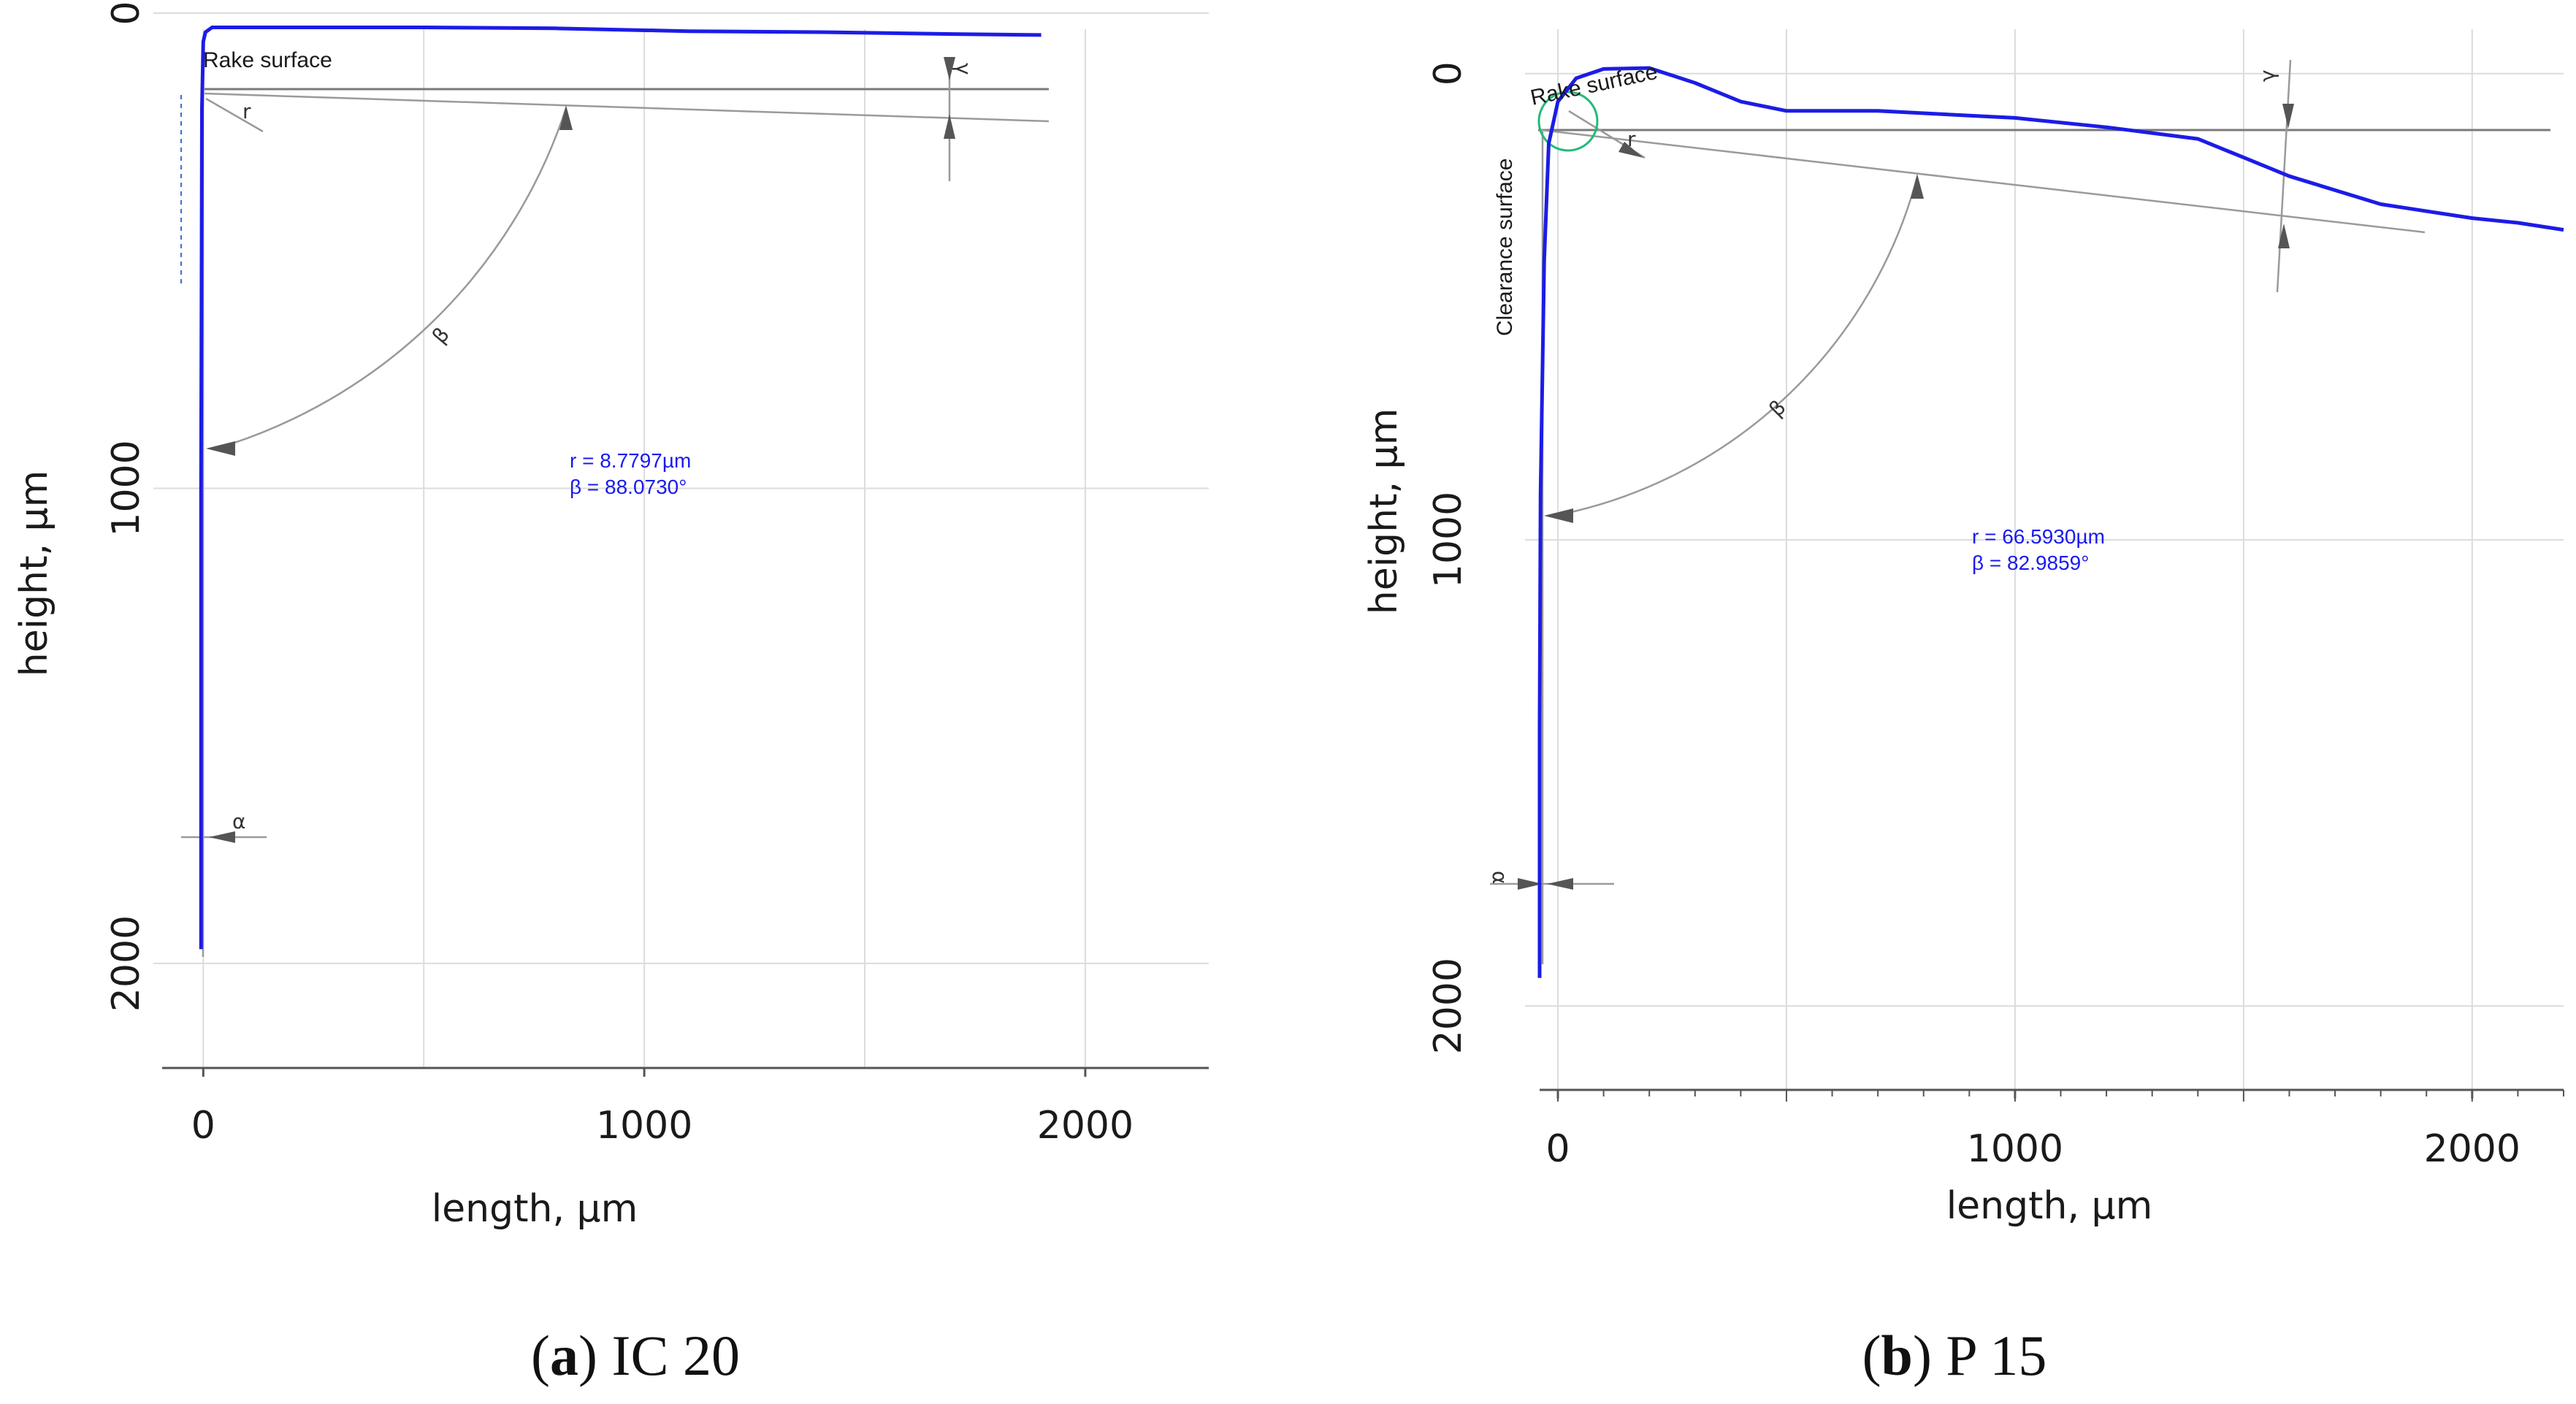 This screenshot has width=2576, height=1404. I want to click on panel-b-x-minor-ticks, so click(2060, 1096).